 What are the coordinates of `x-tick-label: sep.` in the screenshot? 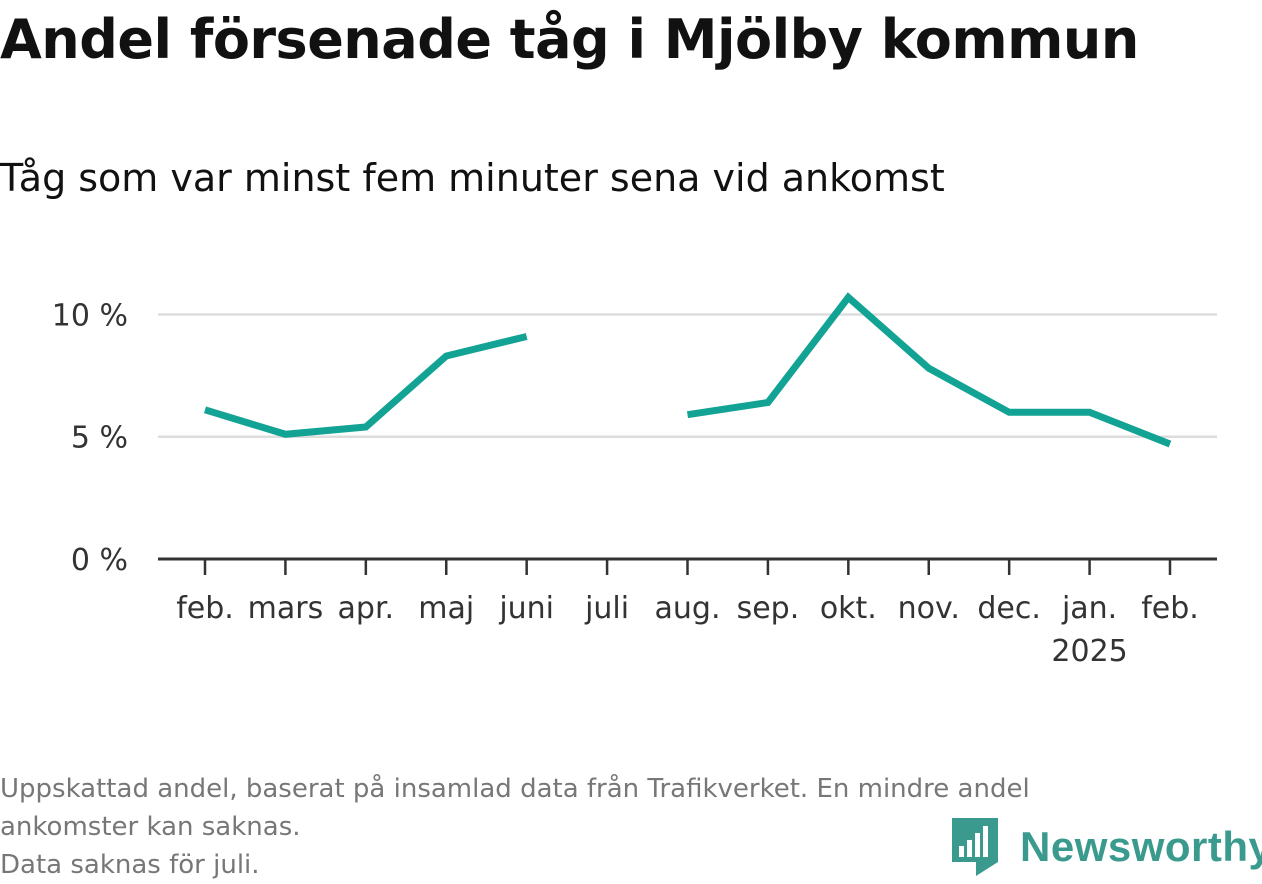 It's located at (768, 608).